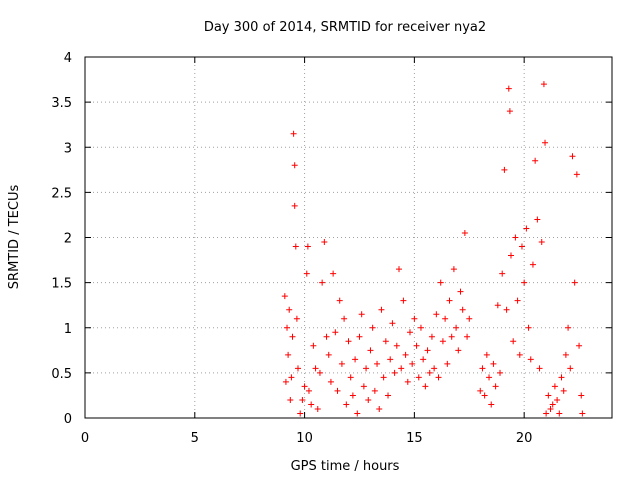 This screenshot has height=480, width=640. What do you see at coordinates (68, 148) in the screenshot?
I see `y-tick-label: 3` at bounding box center [68, 148].